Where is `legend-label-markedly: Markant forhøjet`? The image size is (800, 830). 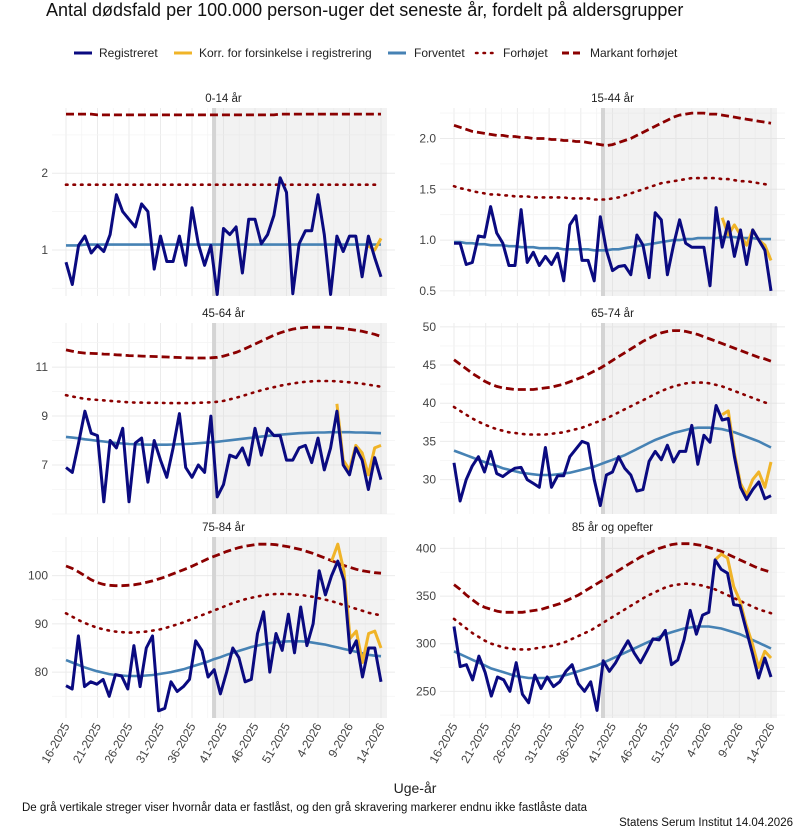 legend-label-markedly: Markant forhøjet is located at coordinates (634, 53).